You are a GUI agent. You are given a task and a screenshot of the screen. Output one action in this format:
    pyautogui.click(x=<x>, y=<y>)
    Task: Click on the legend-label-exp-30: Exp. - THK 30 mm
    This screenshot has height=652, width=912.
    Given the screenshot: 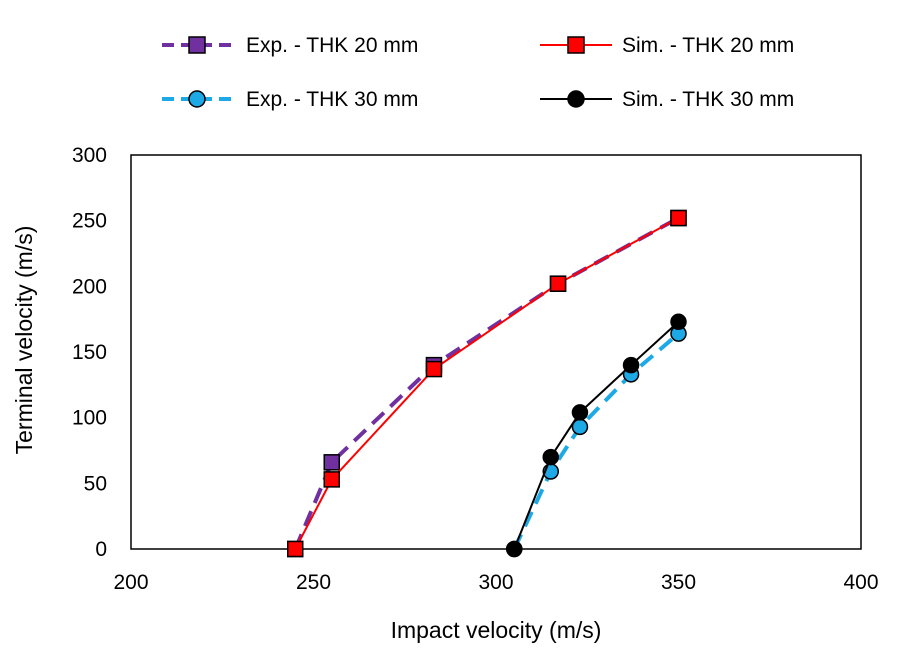 What is the action you would take?
    pyautogui.click(x=332, y=99)
    